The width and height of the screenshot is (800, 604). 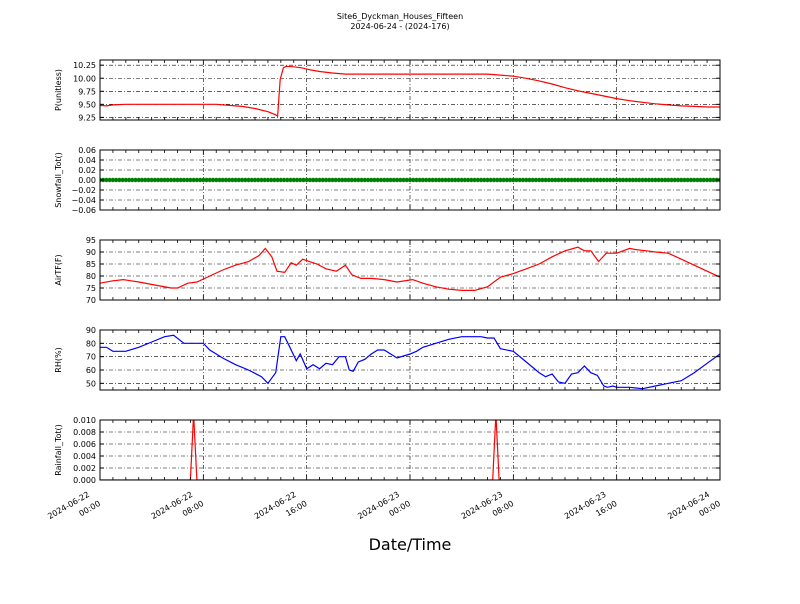 I want to click on y-axis-label: RH(%), so click(x=58, y=359).